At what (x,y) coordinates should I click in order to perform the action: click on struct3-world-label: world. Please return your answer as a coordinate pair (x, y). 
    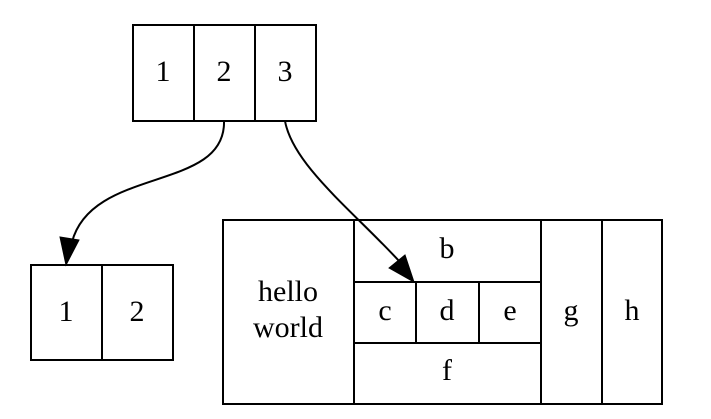
    Looking at the image, I should click on (288, 327).